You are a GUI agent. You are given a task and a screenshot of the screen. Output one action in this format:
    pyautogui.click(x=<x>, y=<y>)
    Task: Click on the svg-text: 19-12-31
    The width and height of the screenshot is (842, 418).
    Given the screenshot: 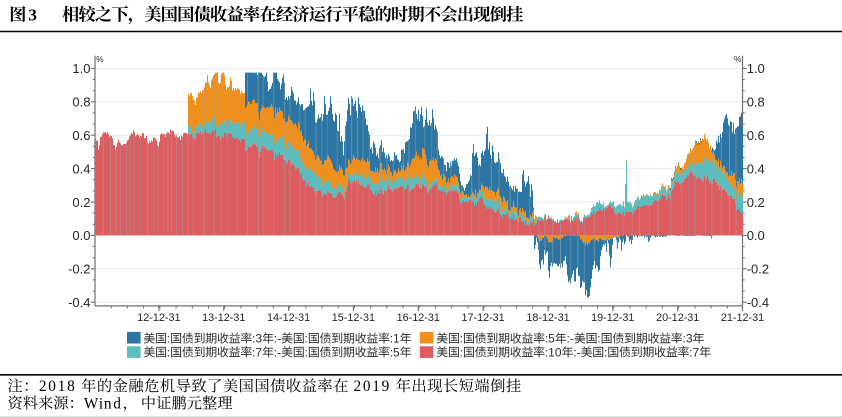 What is the action you would take?
    pyautogui.click(x=612, y=318)
    